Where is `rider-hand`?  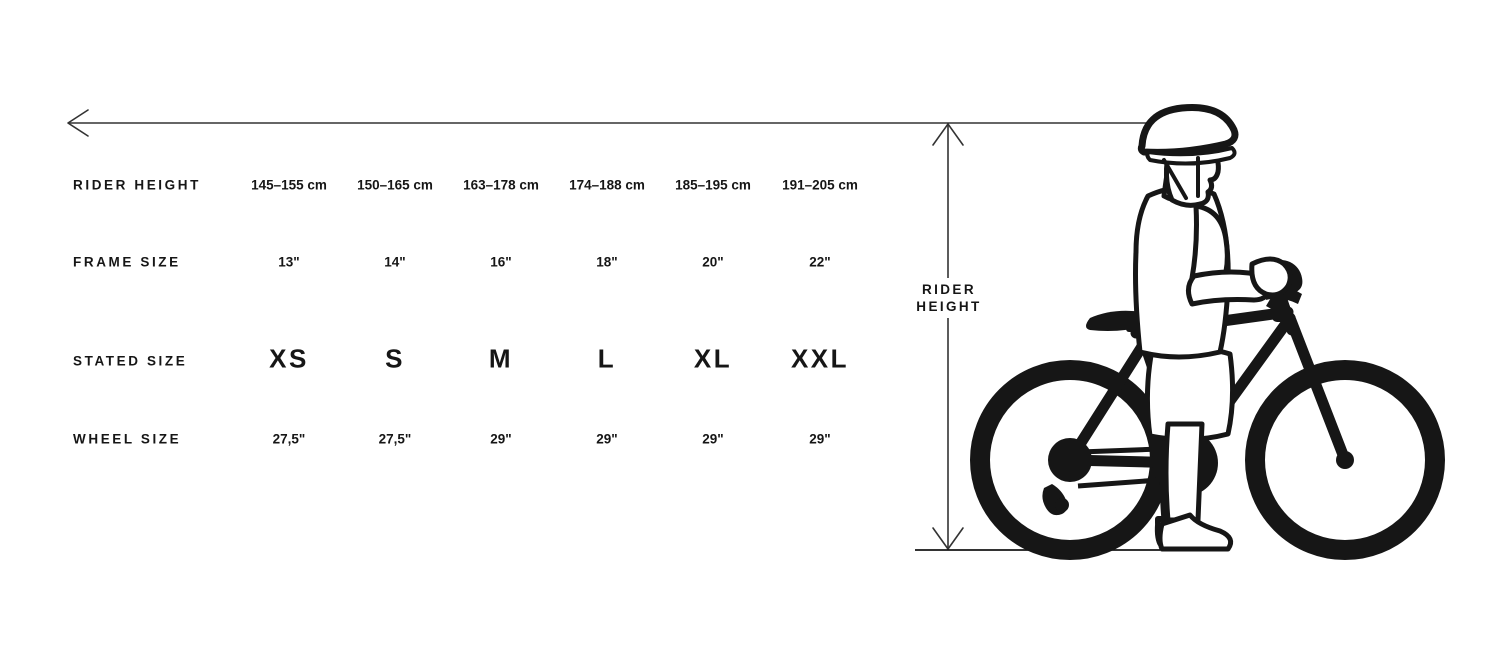
rider-hand is located at coordinates (1271, 277).